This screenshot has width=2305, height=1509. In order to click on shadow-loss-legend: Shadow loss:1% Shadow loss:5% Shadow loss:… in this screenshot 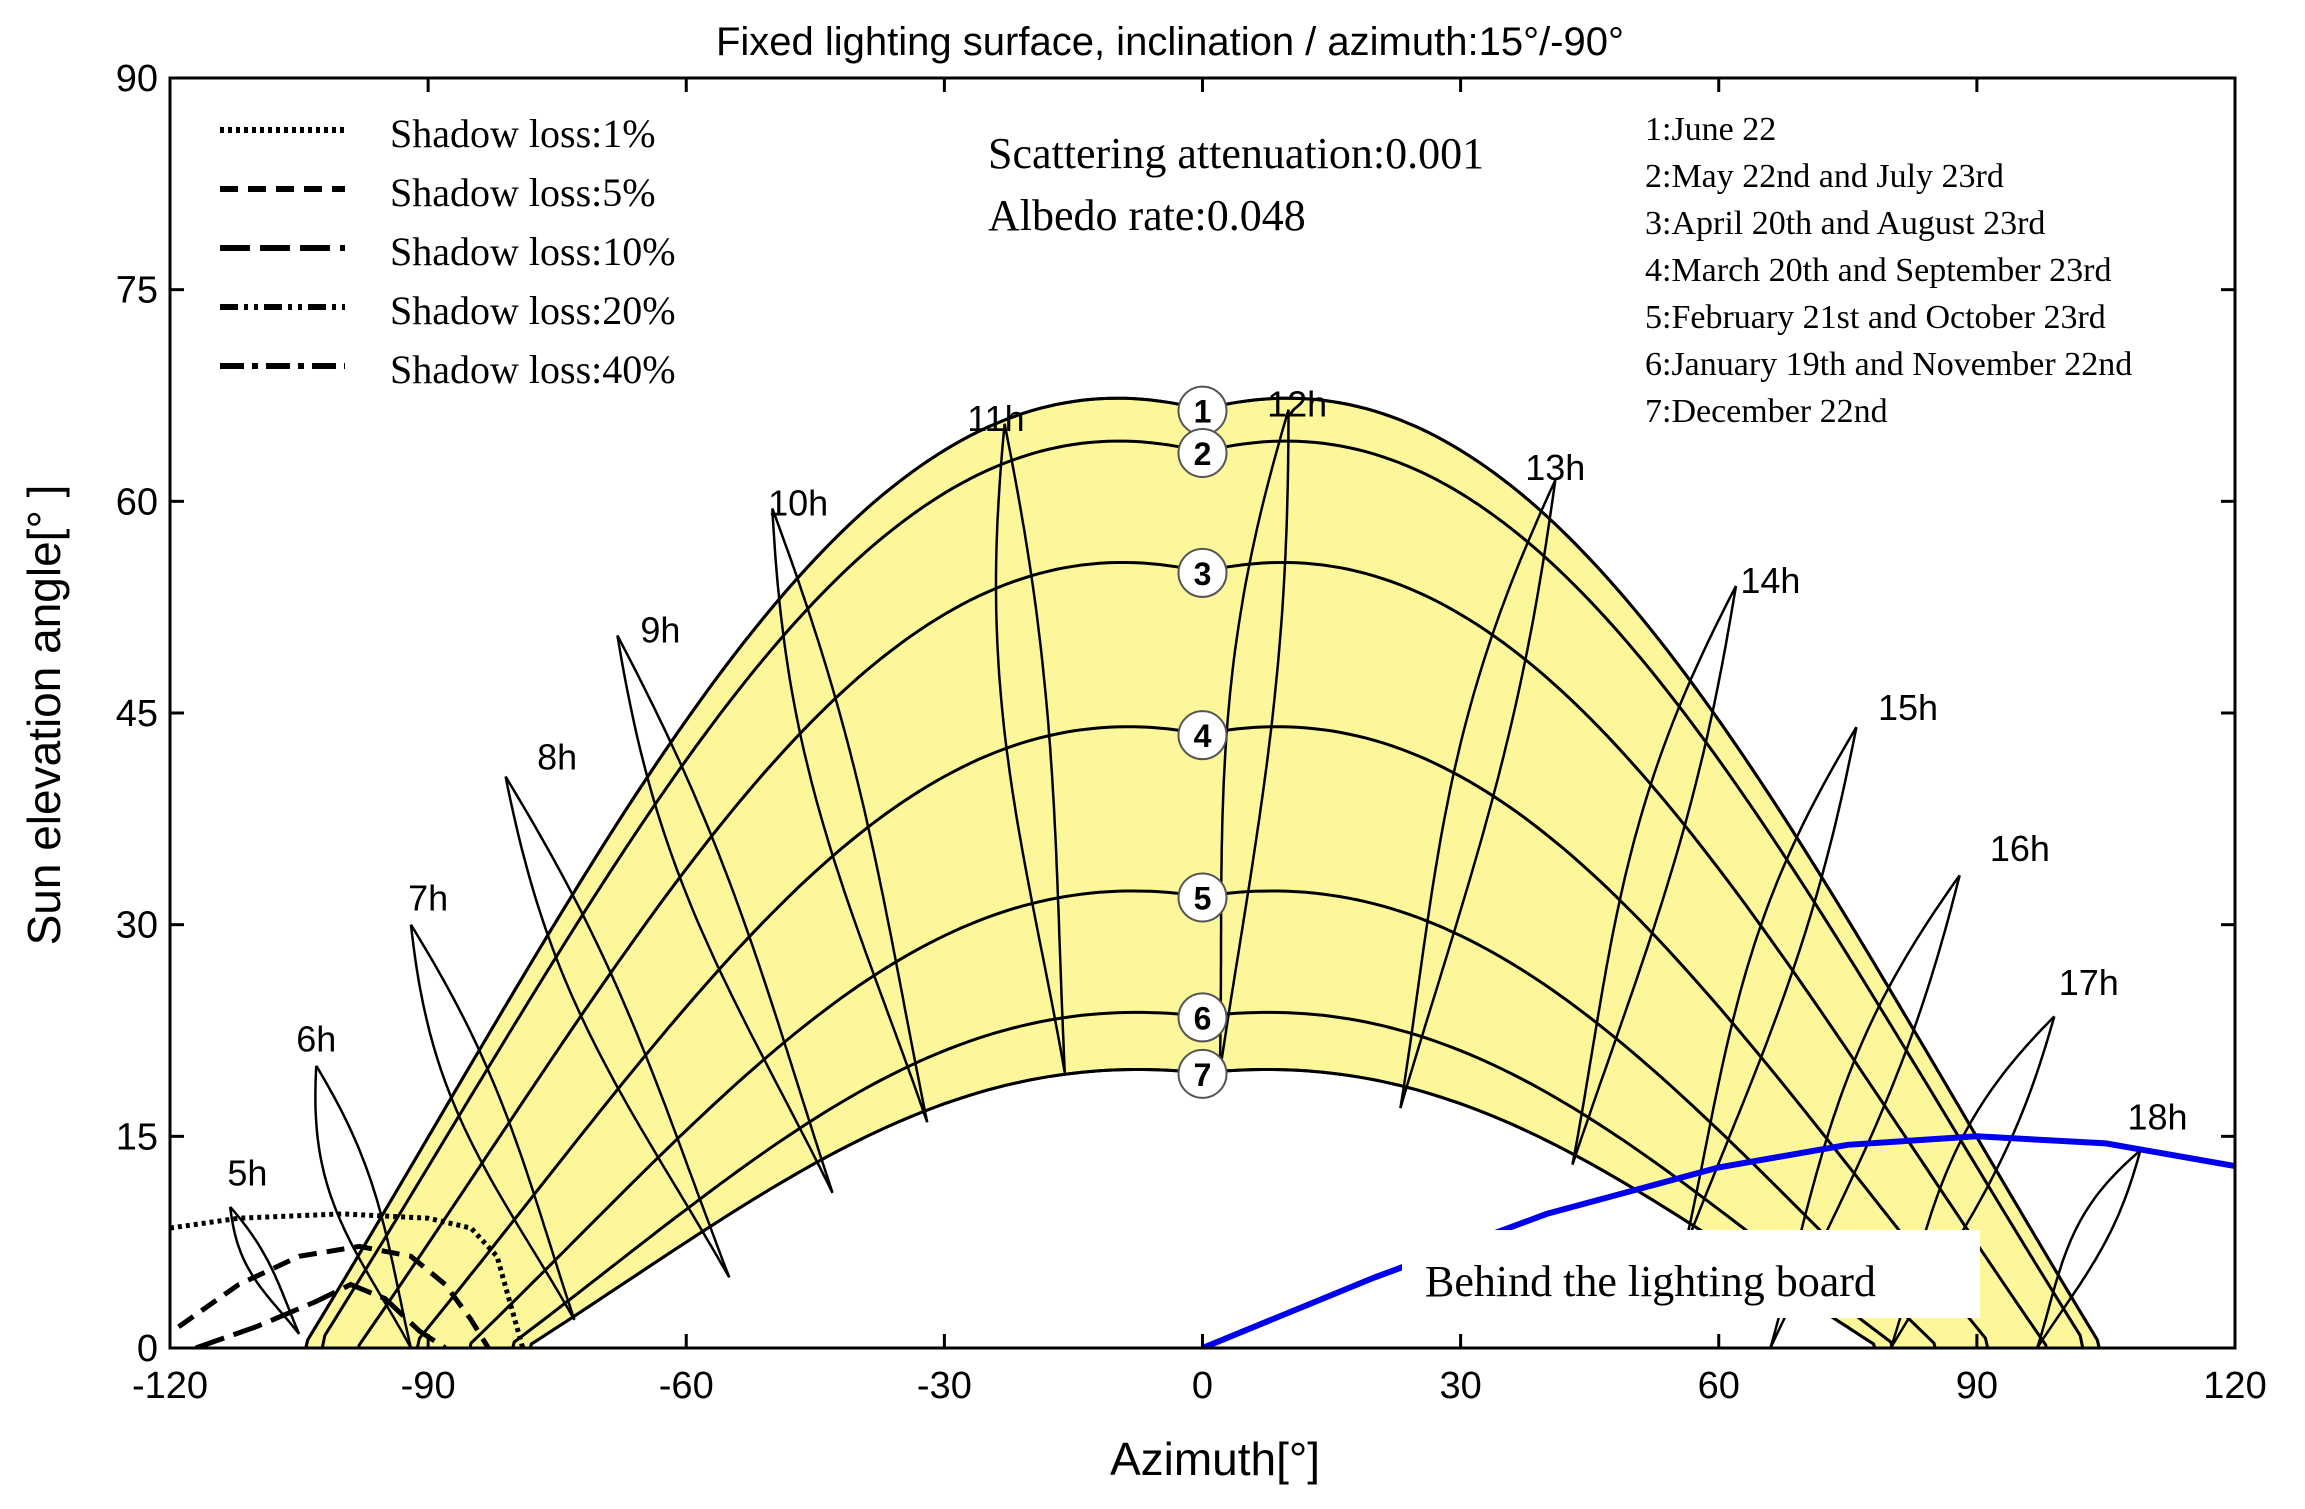, I will do `click(448, 251)`.